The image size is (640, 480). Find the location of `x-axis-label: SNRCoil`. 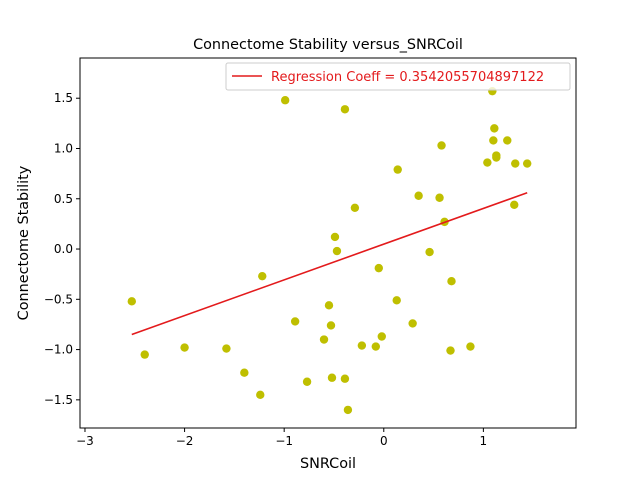

x-axis-label: SNRCoil is located at coordinates (328, 464).